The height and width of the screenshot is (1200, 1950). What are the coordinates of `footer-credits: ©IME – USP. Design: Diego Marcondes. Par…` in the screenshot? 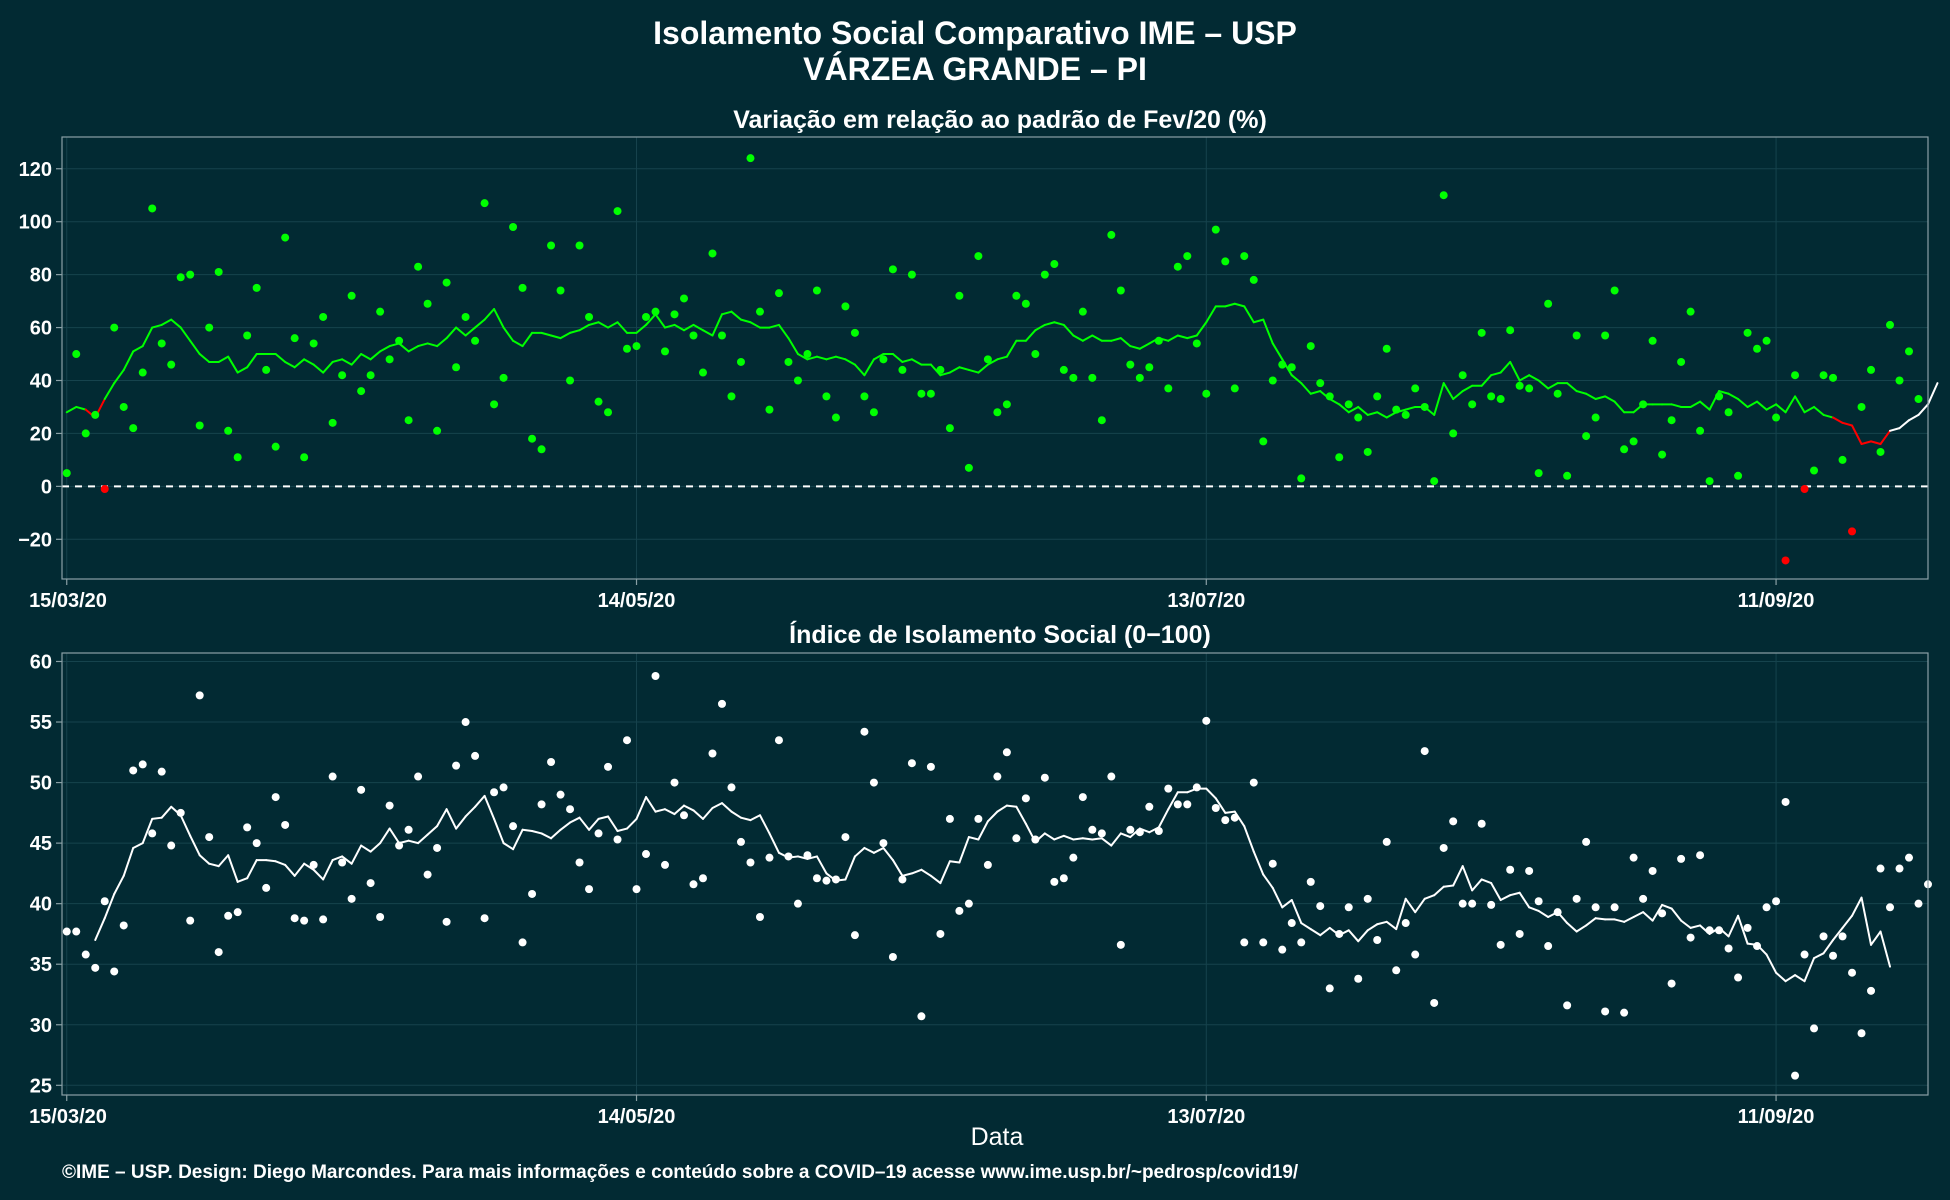 It's located at (680, 1172).